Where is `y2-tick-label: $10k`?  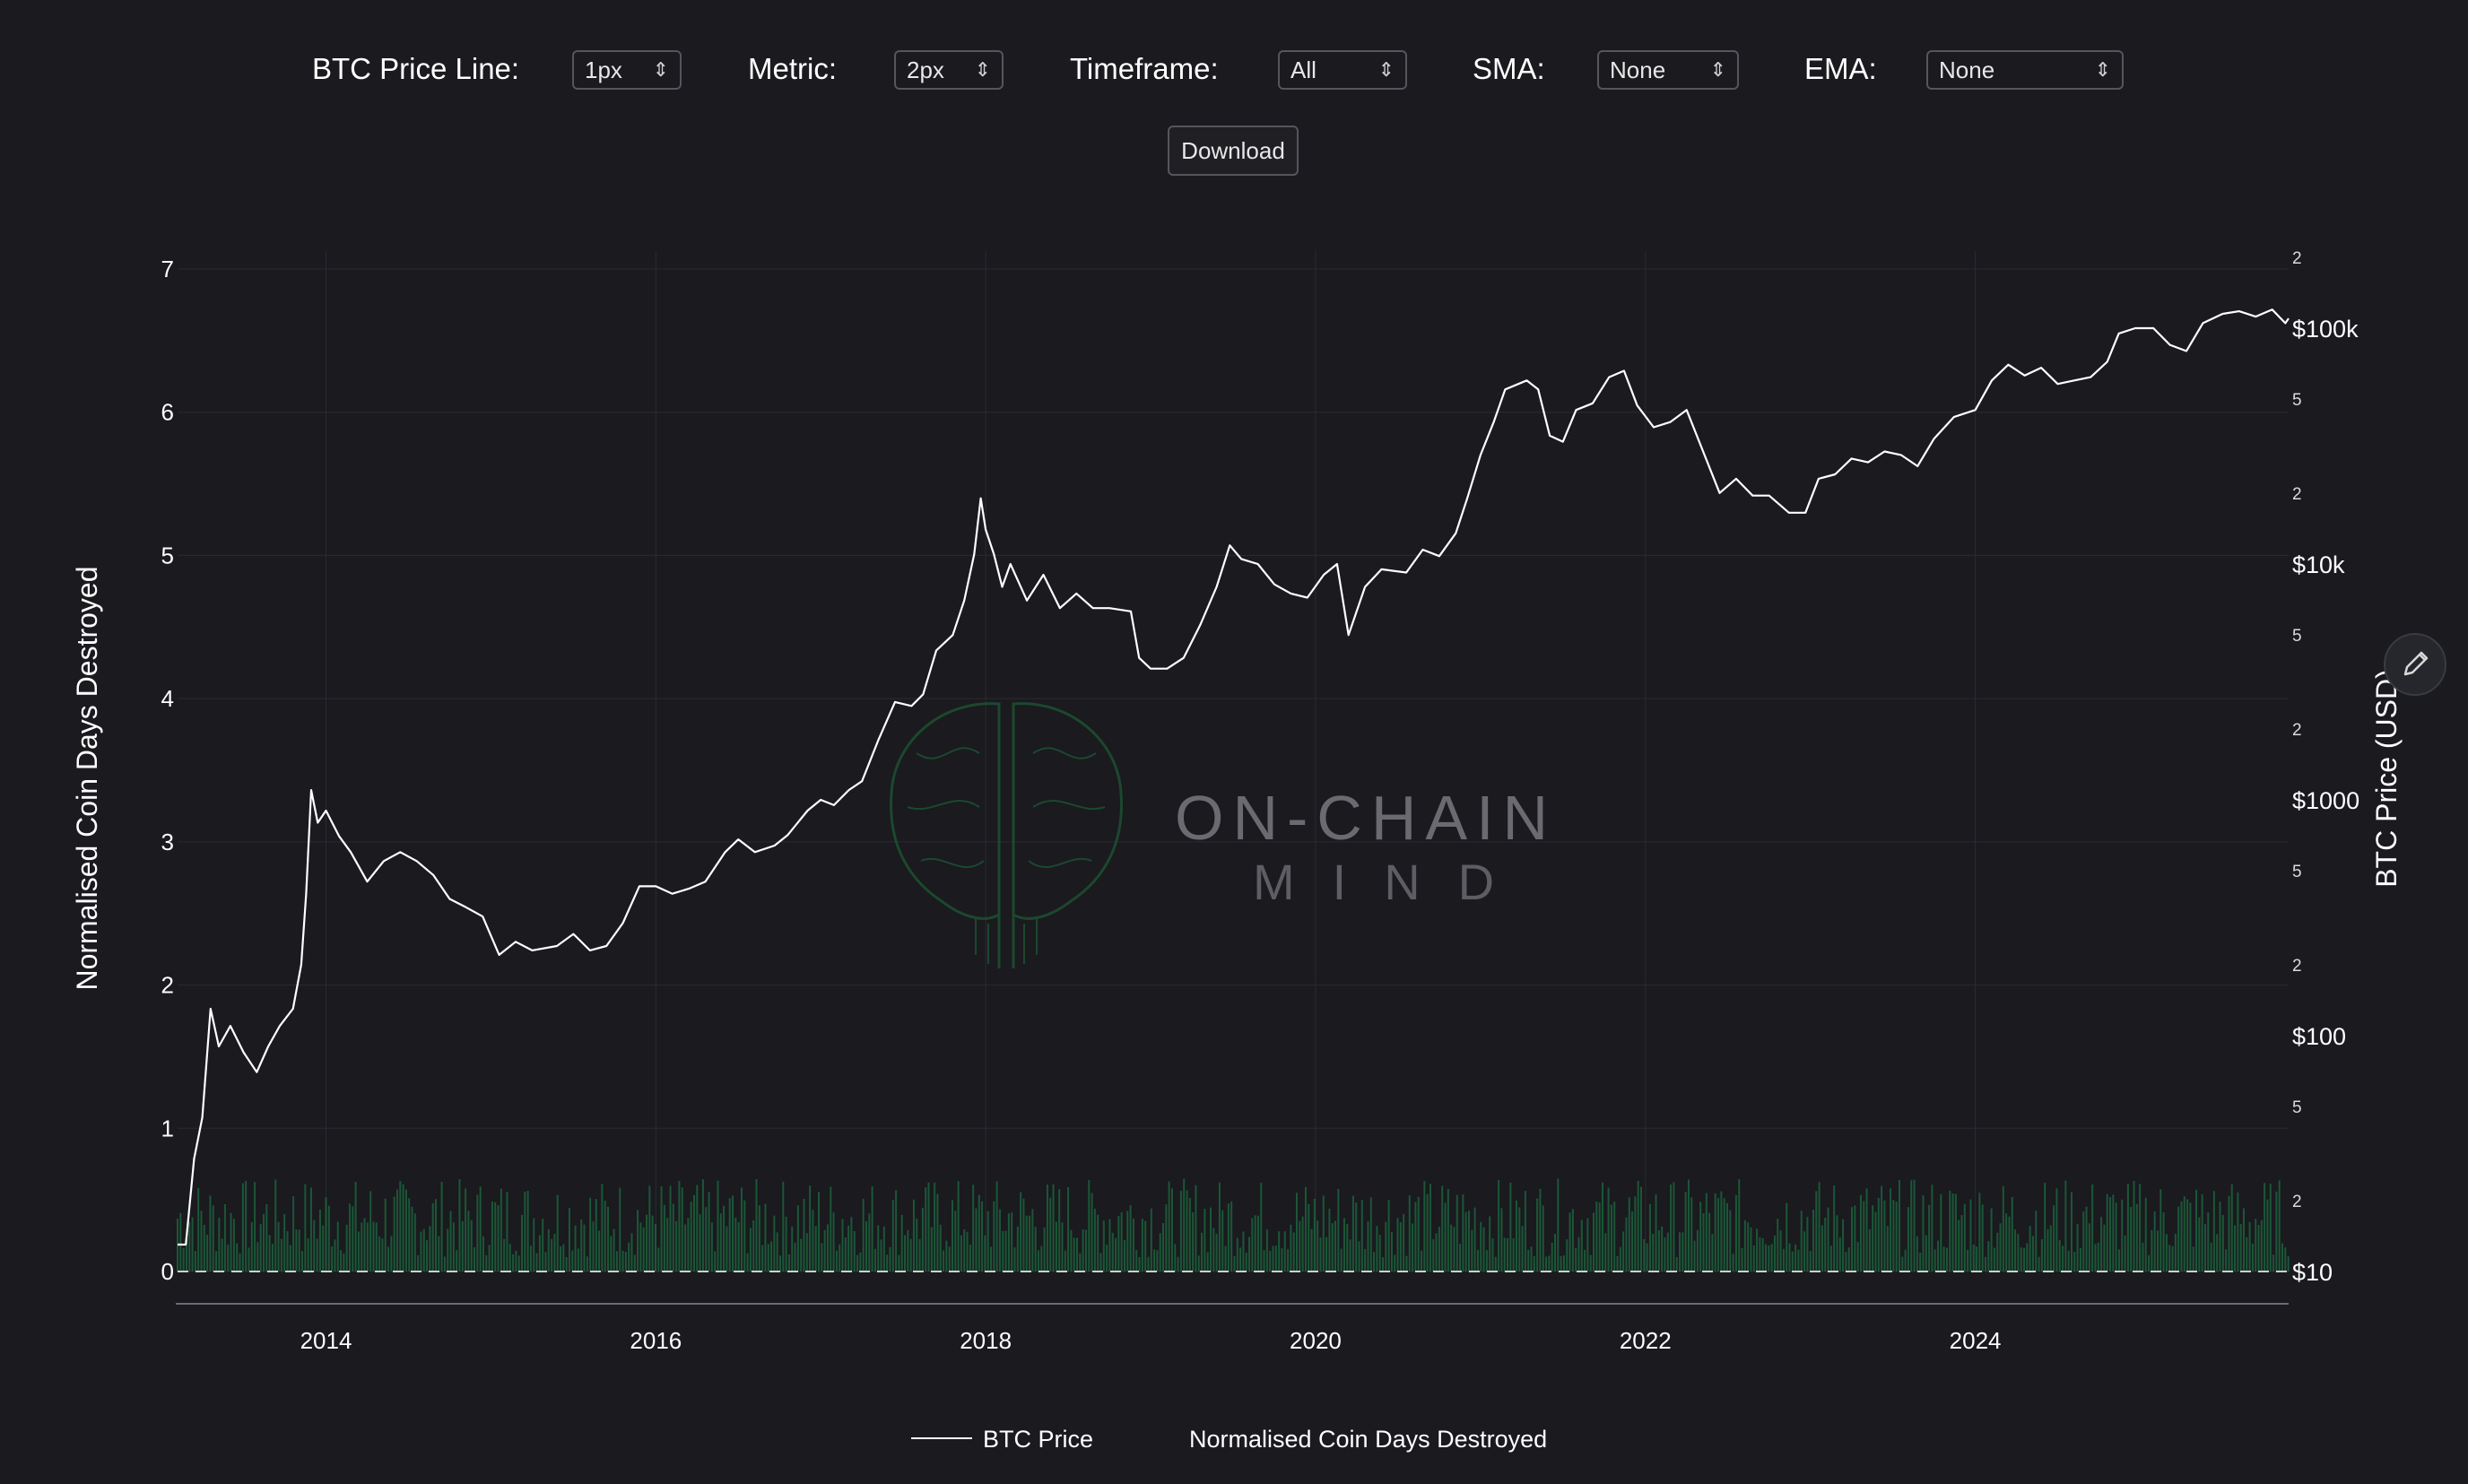
y2-tick-label: $10k is located at coordinates (2318, 564).